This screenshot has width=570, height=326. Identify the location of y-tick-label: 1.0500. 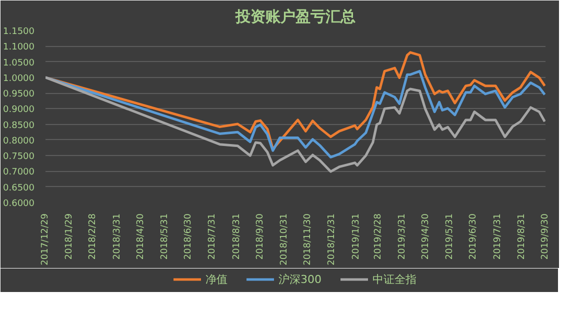
(19, 63).